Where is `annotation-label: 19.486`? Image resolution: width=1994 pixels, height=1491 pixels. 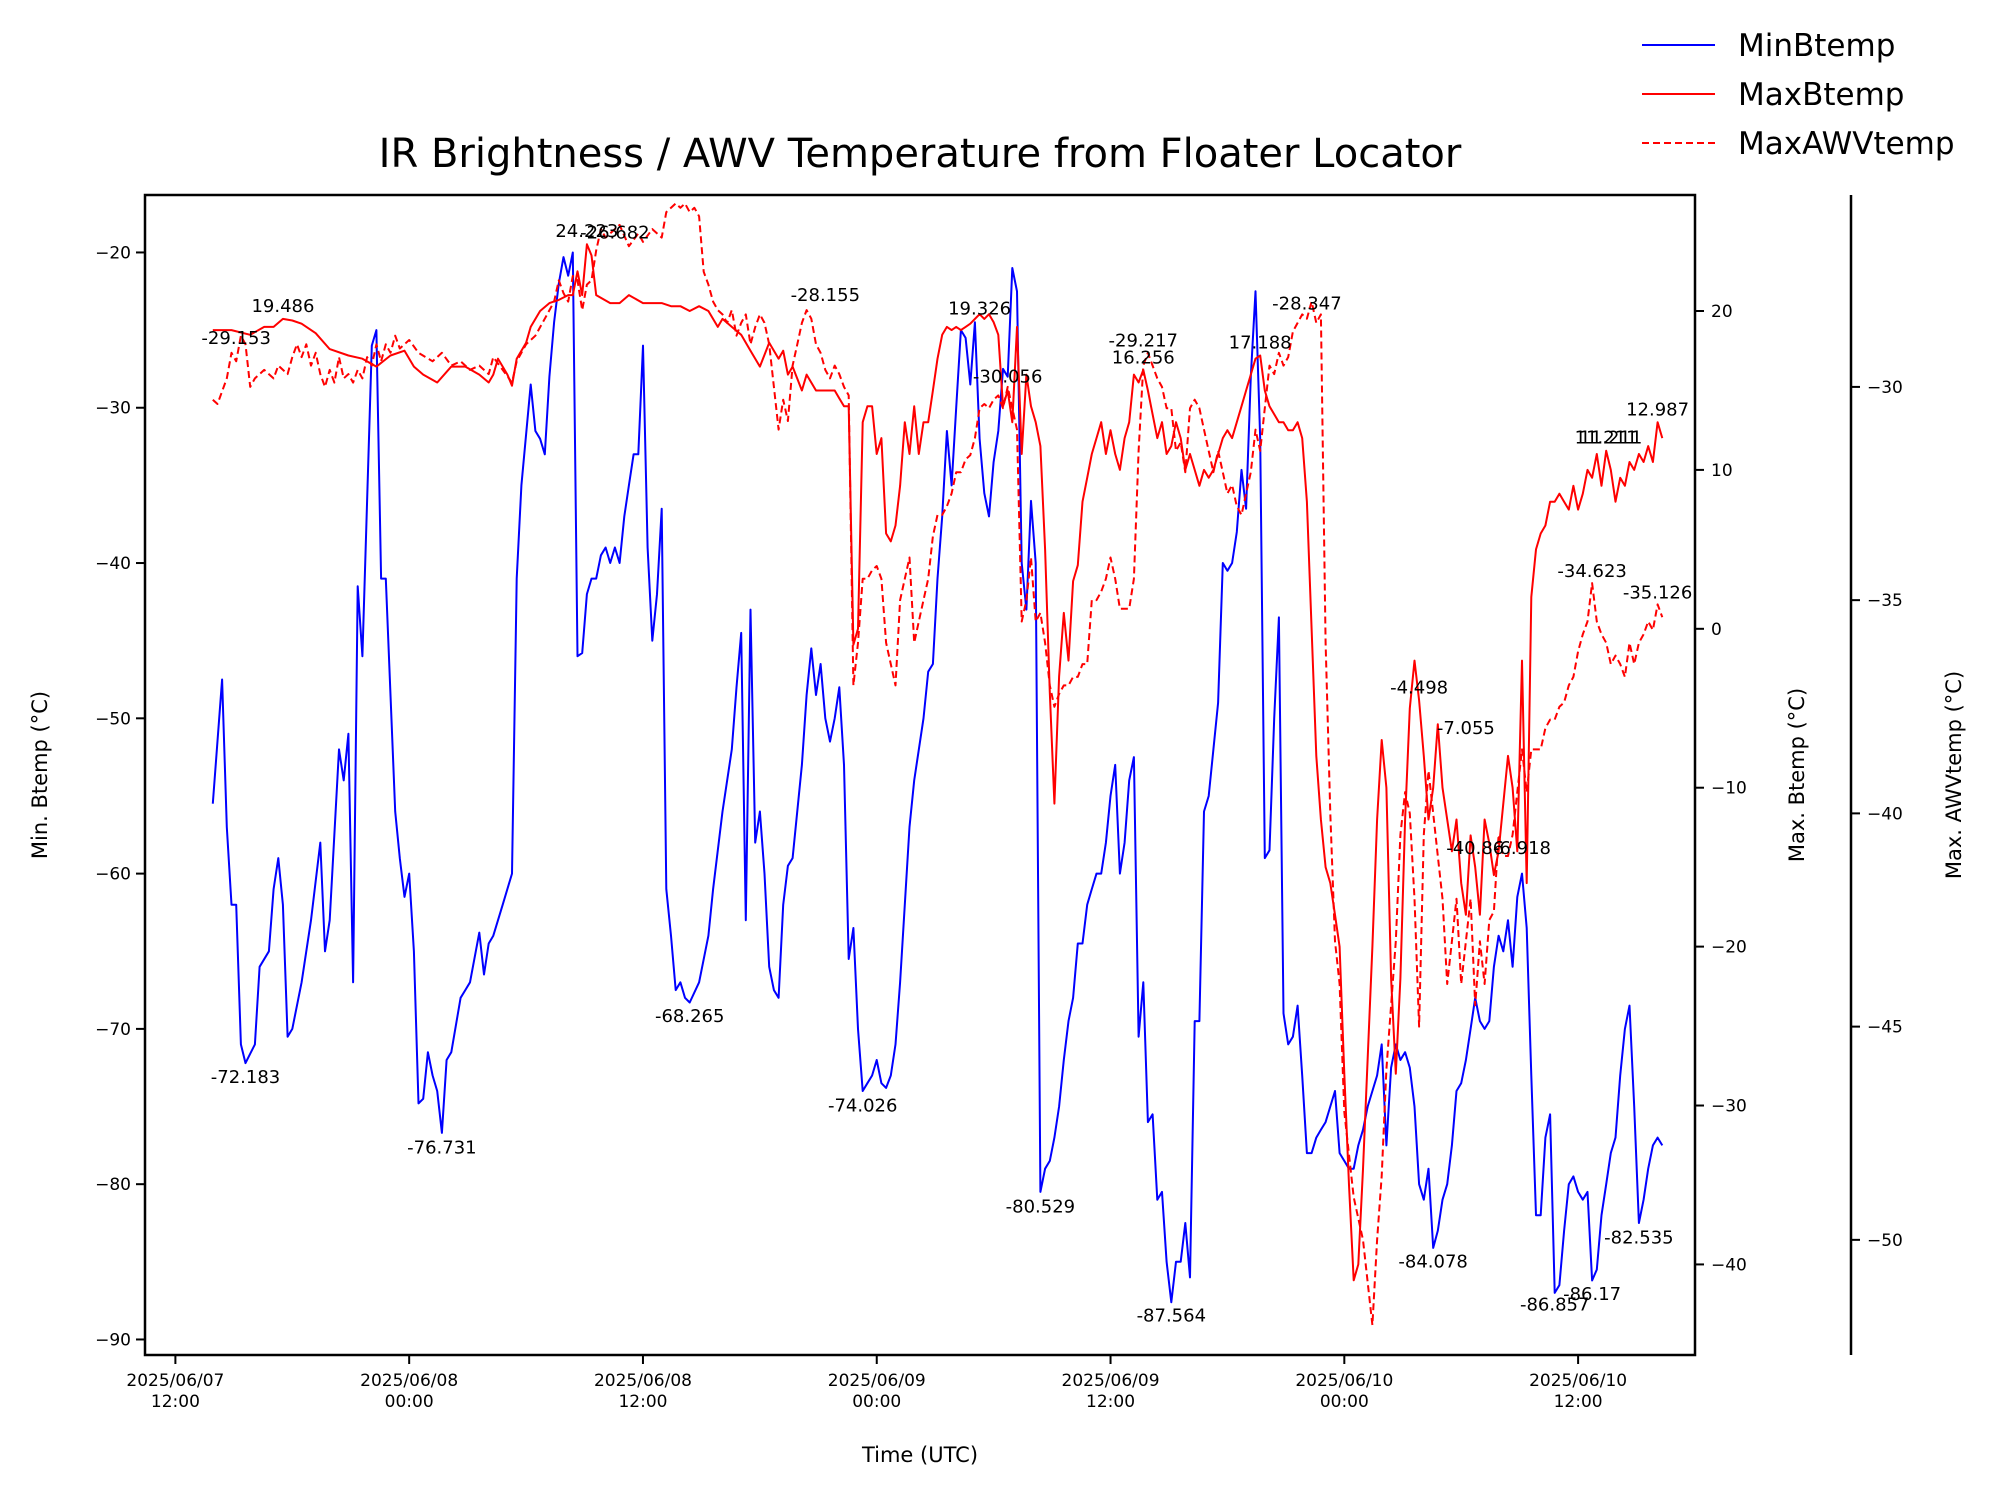
annotation-label: 19.486 is located at coordinates (282, 306).